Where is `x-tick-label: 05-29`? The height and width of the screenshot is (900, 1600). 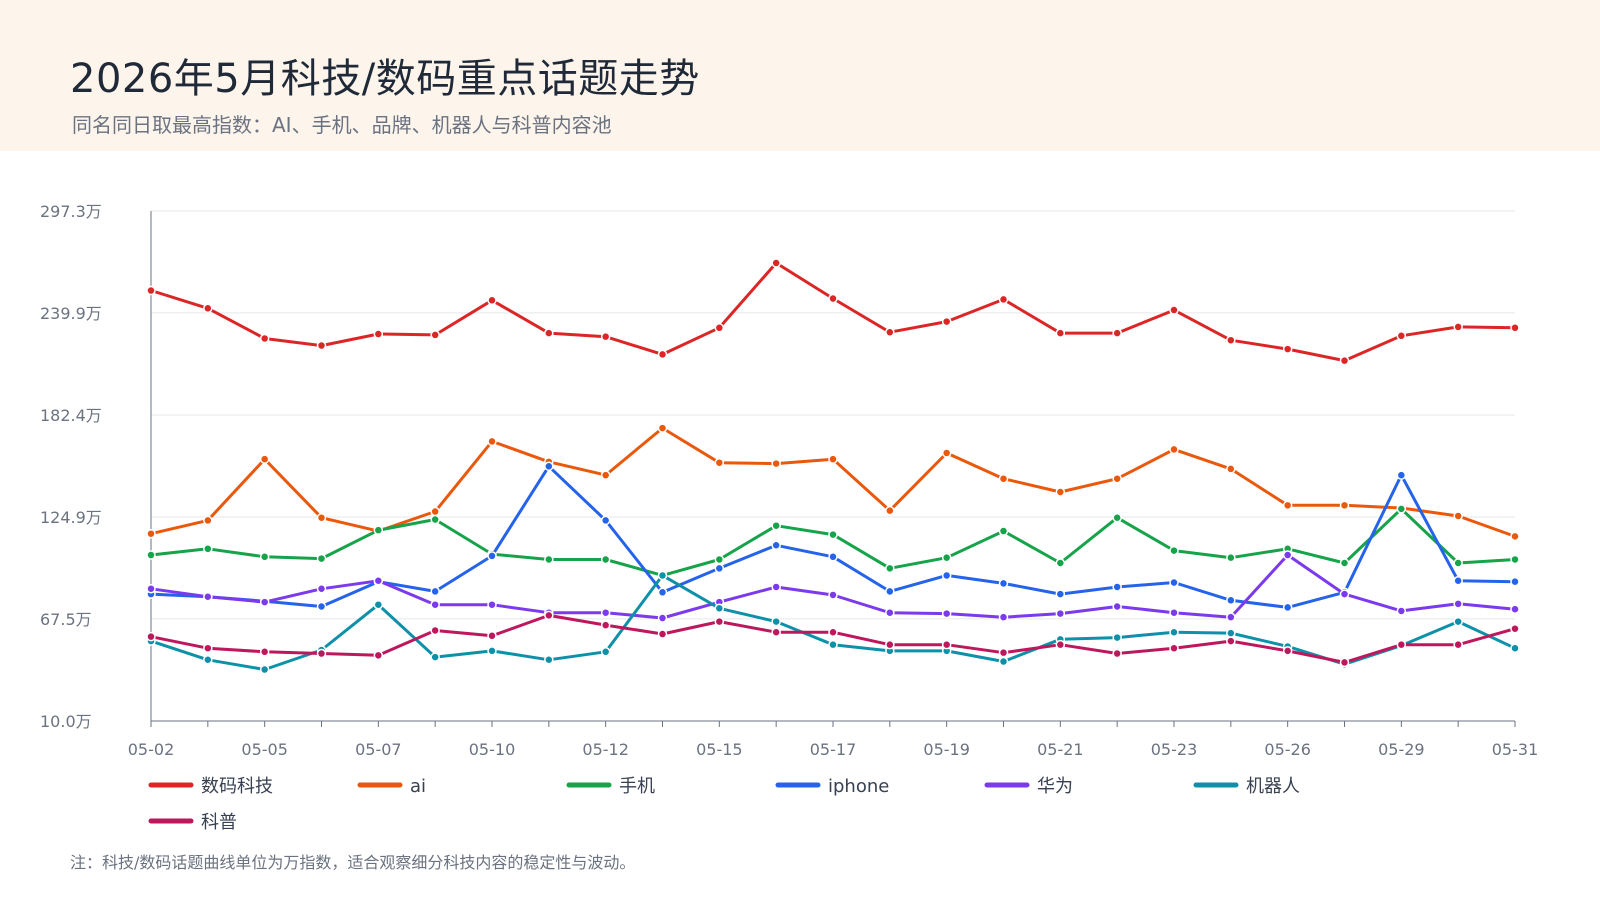 x-tick-label: 05-29 is located at coordinates (1401, 749).